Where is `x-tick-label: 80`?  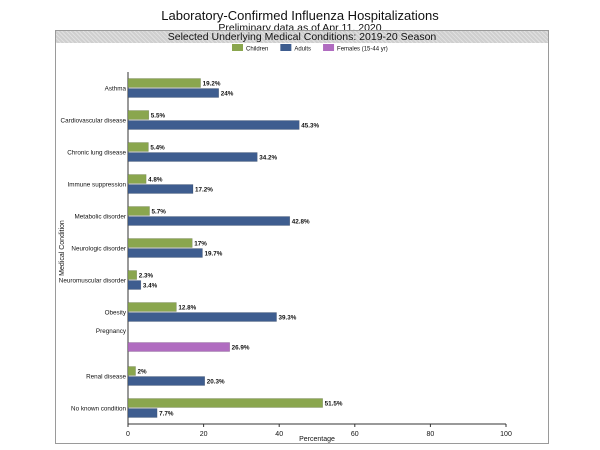
x-tick-label: 80 is located at coordinates (431, 434).